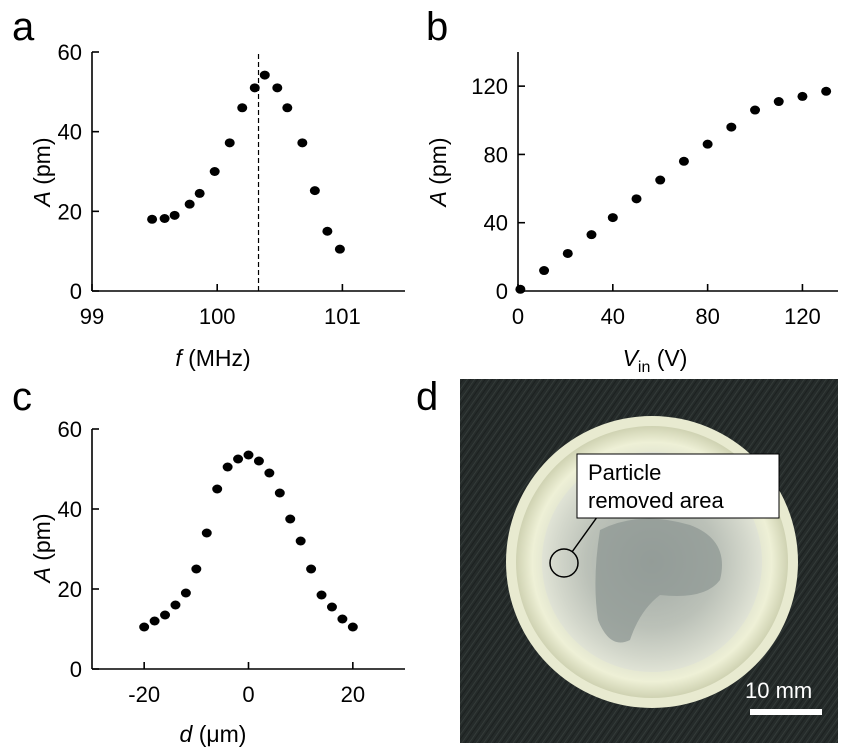 The height and width of the screenshot is (751, 850). I want to click on callout-line, so click(586, 532).